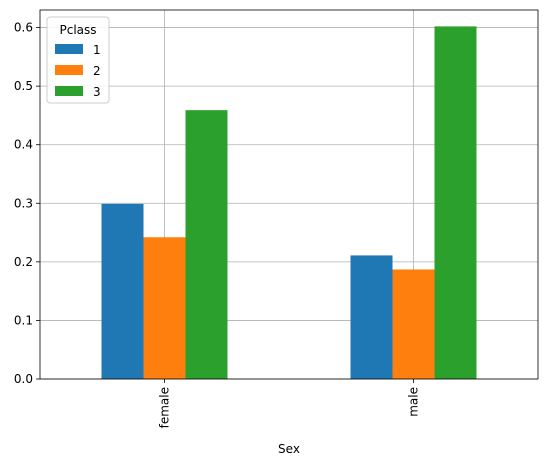 The image size is (547, 466). What do you see at coordinates (289, 403) in the screenshot?
I see `x-axis: female male` at bounding box center [289, 403].